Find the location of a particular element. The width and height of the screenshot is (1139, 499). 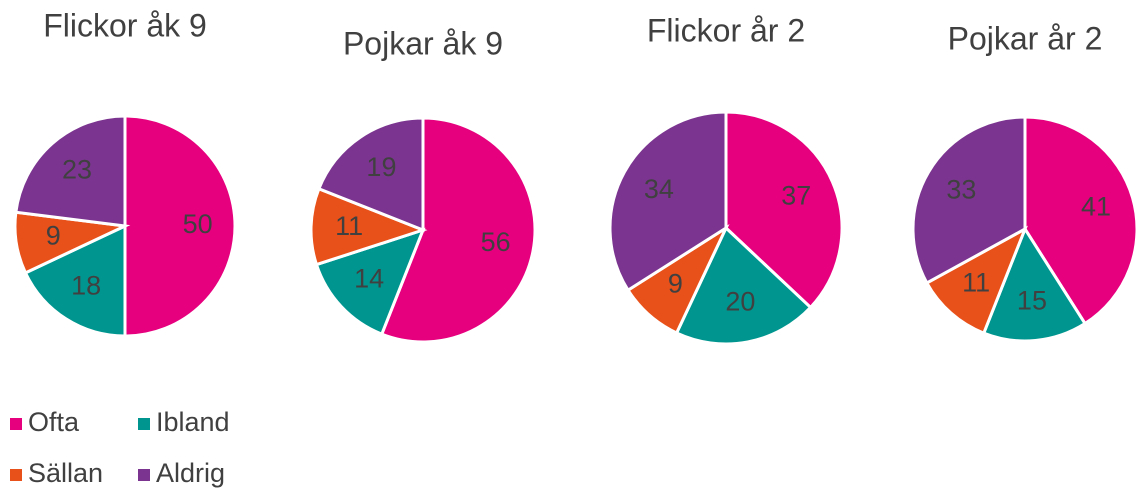

legend-label: Ibland is located at coordinates (193, 422).